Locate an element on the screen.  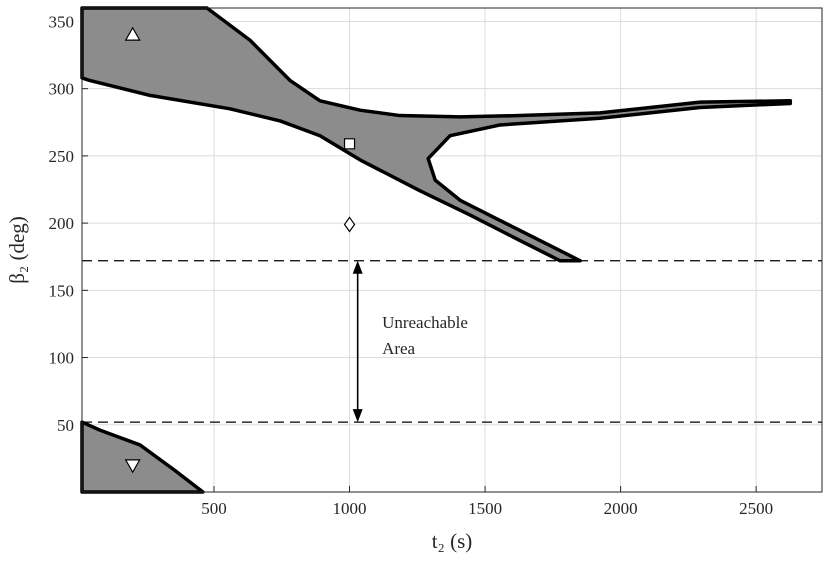
y-tick-label: 150 is located at coordinates (62, 290).